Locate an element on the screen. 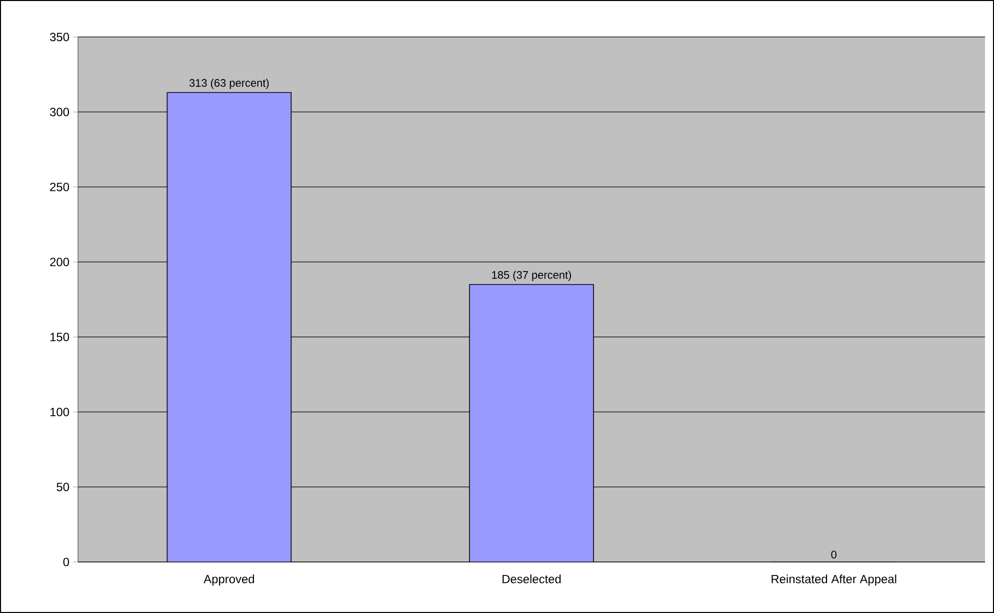 The height and width of the screenshot is (613, 994). y-tick-label: 250 is located at coordinates (60, 187).